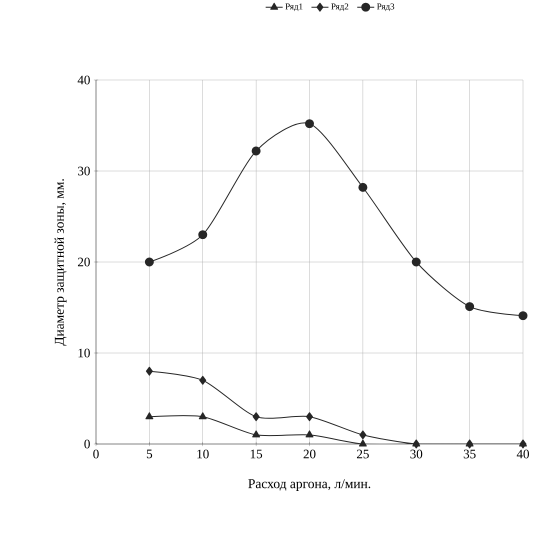 This screenshot has width=543, height=538. I want to click on legend-label: Ряд1, so click(293, 7).